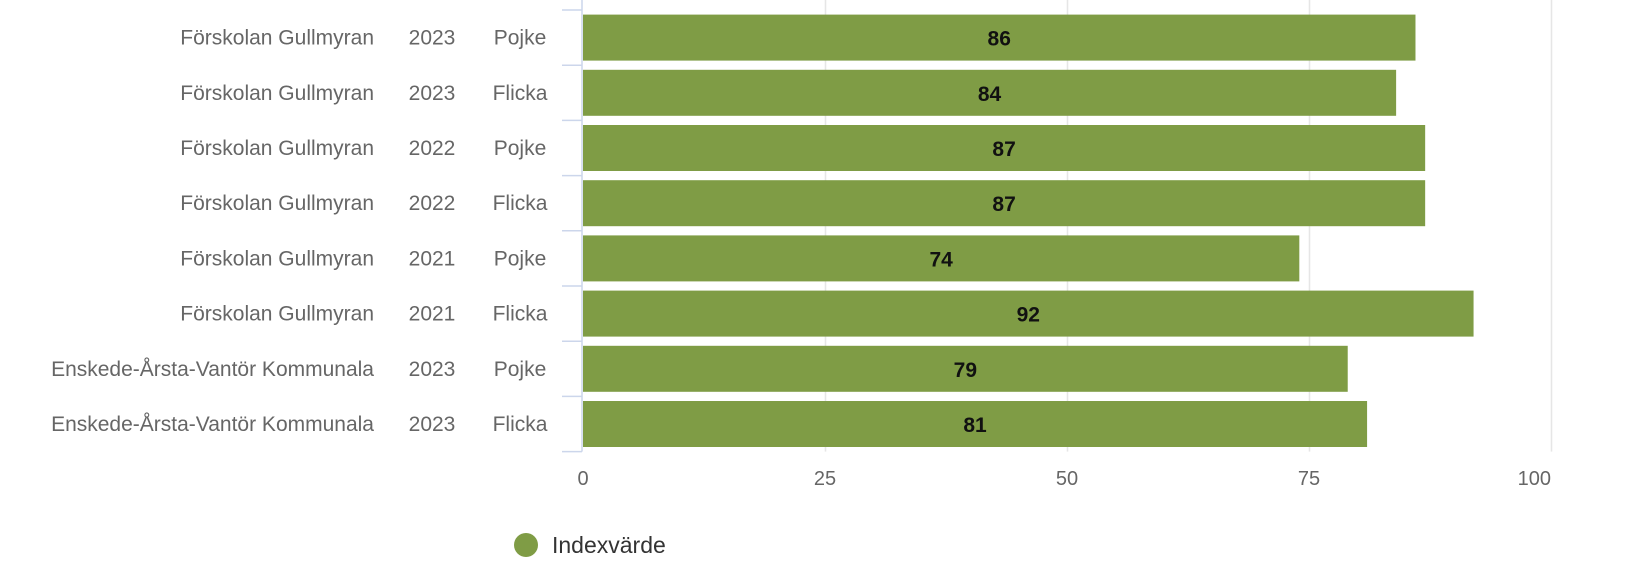  I want to click on x-tick-label: 100, so click(1534, 479).